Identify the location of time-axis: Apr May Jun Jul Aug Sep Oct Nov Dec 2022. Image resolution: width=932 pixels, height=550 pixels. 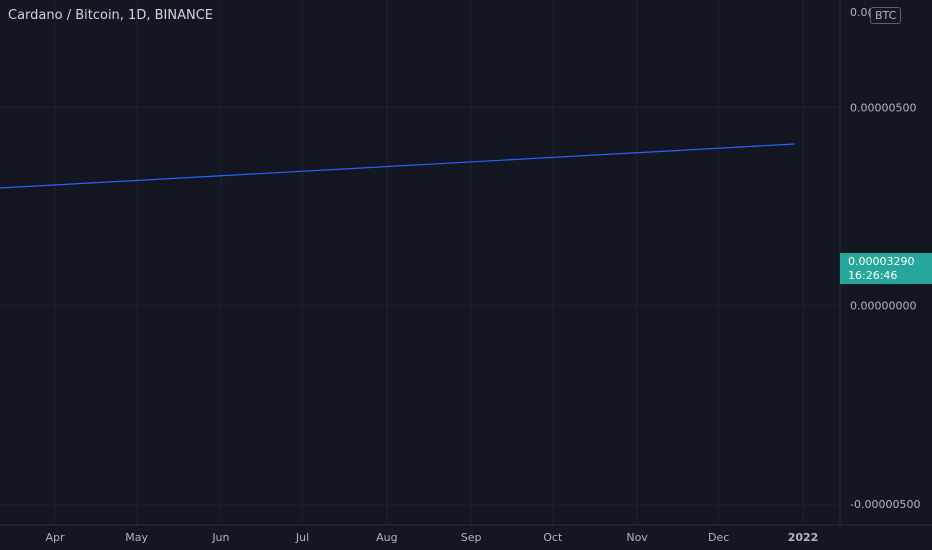
(466, 537).